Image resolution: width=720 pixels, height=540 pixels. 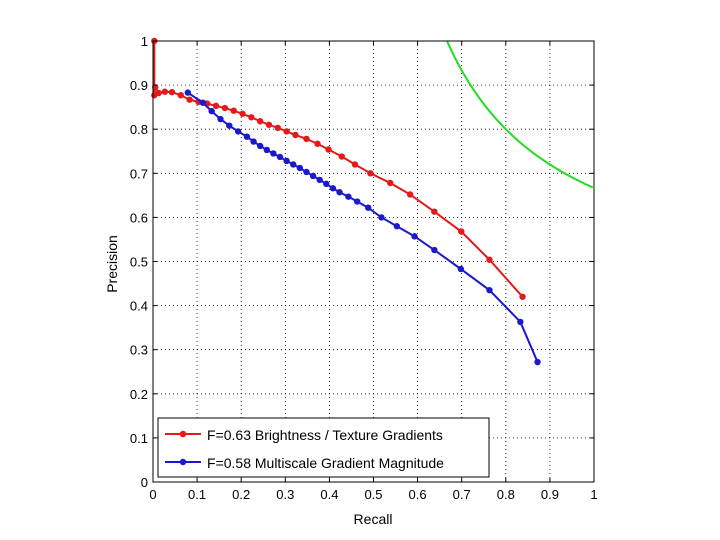 What do you see at coordinates (112, 264) in the screenshot?
I see `y-axis-label: Precision` at bounding box center [112, 264].